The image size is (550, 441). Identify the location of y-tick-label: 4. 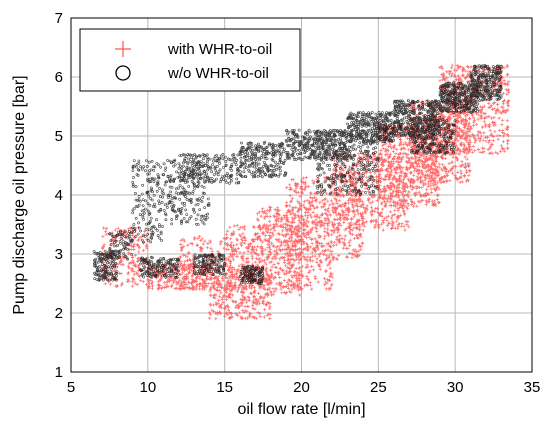
(59, 195).